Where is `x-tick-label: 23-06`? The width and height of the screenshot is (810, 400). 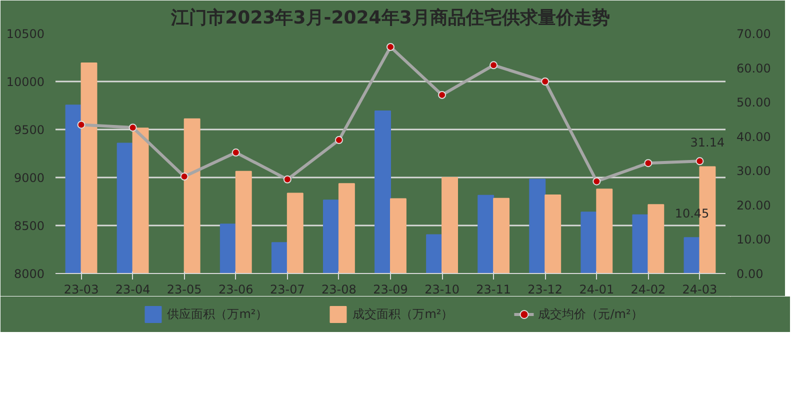
x-tick-label: 23-06 is located at coordinates (236, 289).